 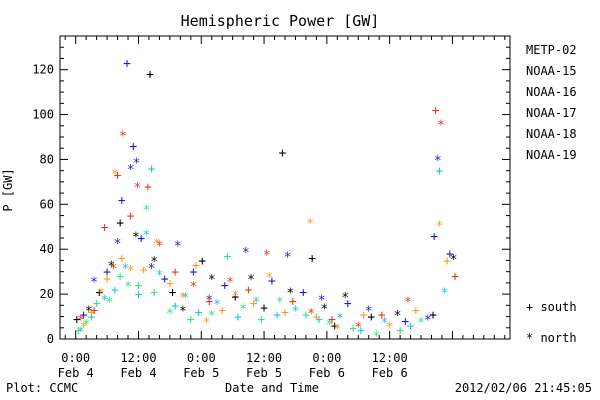 What do you see at coordinates (43, 70) in the screenshot?
I see `y-tick-label: 120` at bounding box center [43, 70].